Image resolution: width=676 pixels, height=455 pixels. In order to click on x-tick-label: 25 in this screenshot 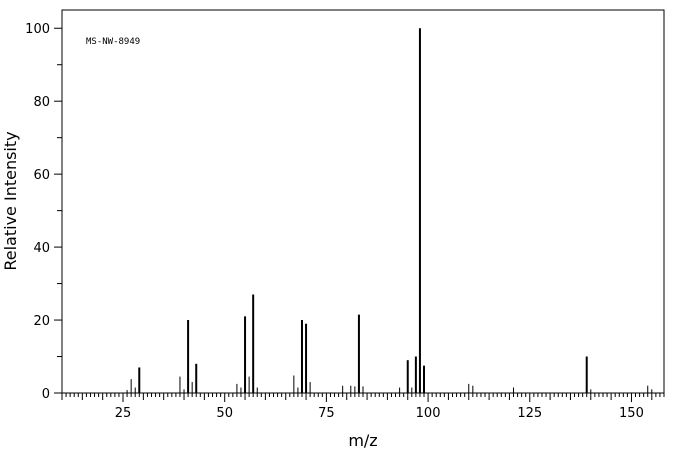, I will do `click(123, 413)`.